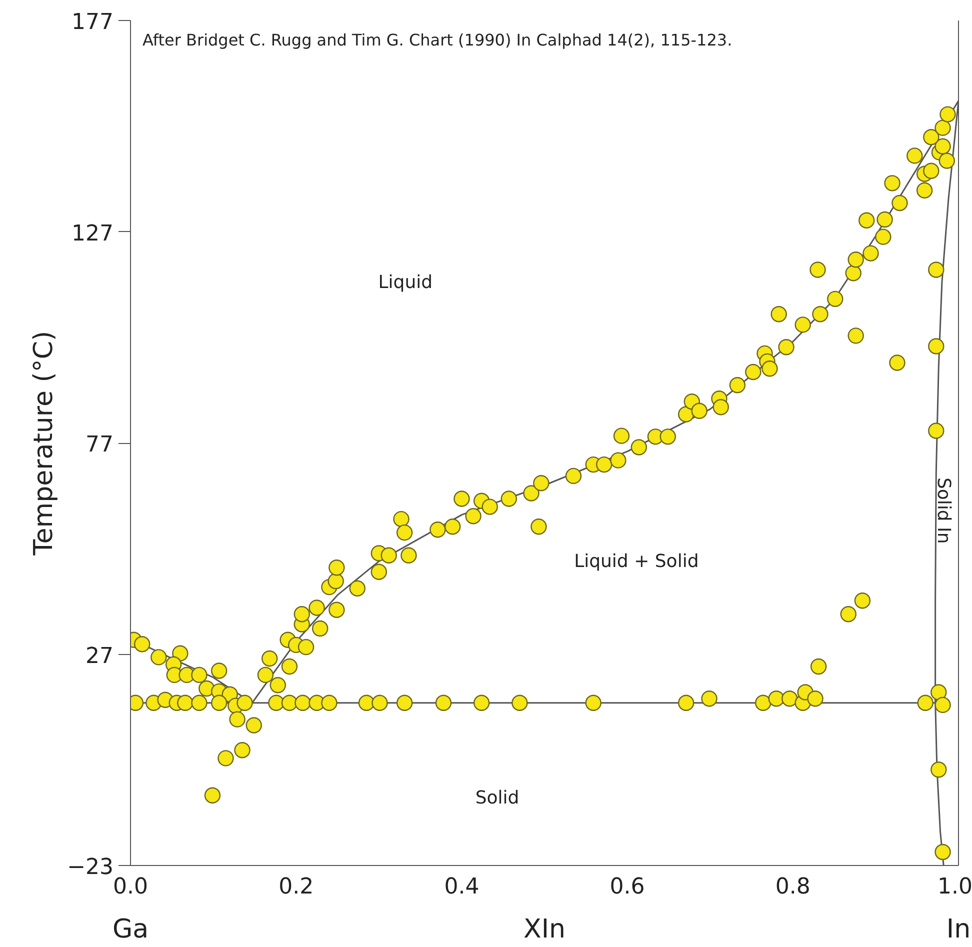 The width and height of the screenshot is (972, 947). What do you see at coordinates (462, 887) in the screenshot?
I see `x-tick-label: 0.4` at bounding box center [462, 887].